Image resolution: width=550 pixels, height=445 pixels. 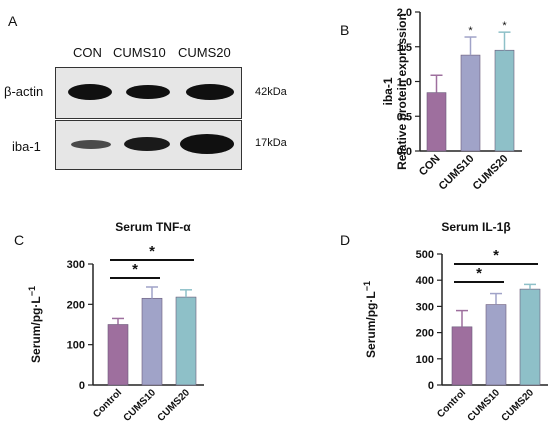 I want to click on blot-row-label-iba1: iba-1, so click(x=26, y=146).